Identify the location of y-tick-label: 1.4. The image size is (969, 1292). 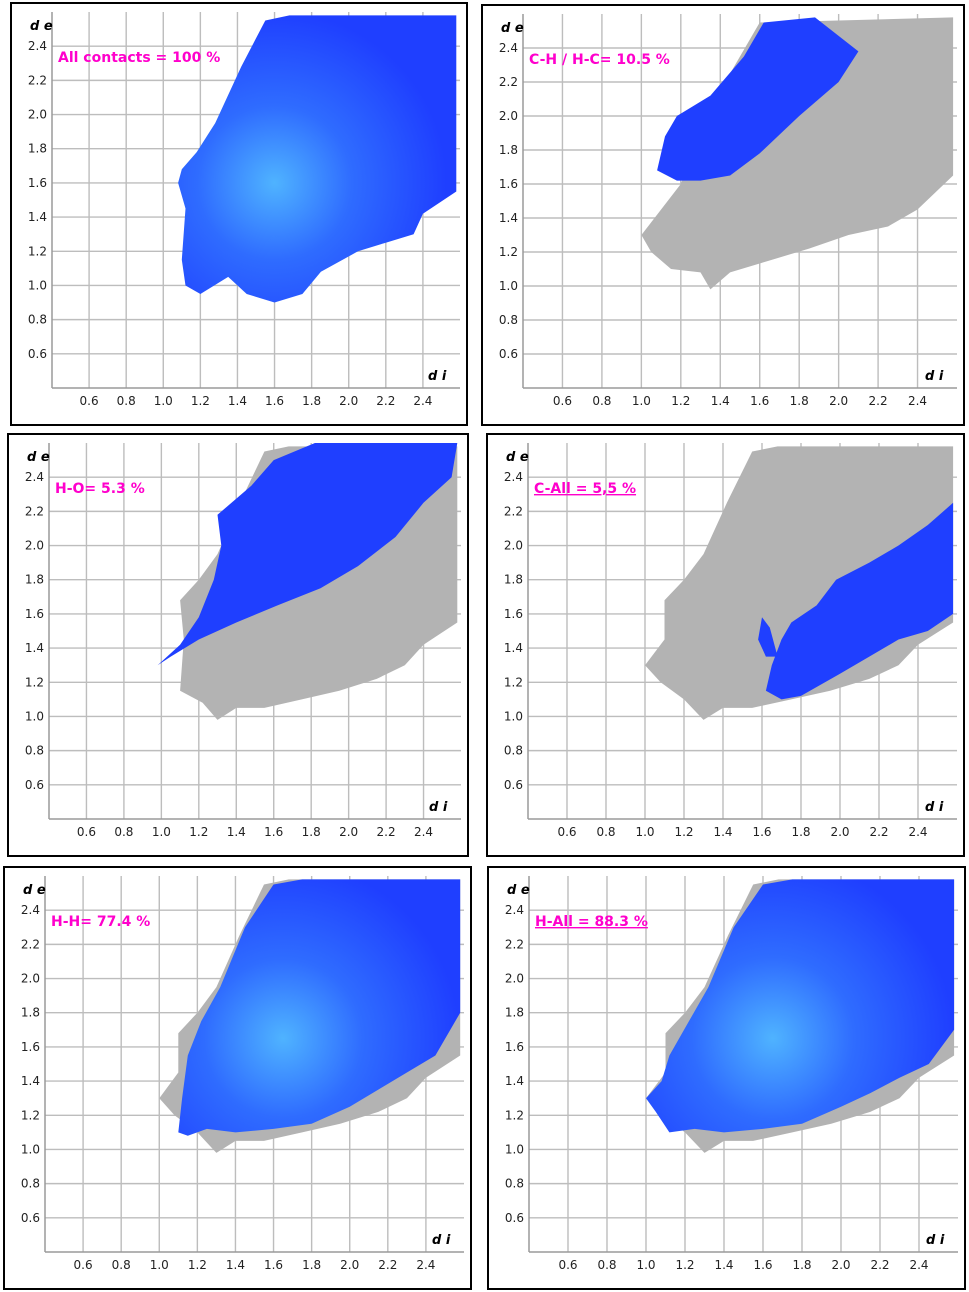
(513, 648).